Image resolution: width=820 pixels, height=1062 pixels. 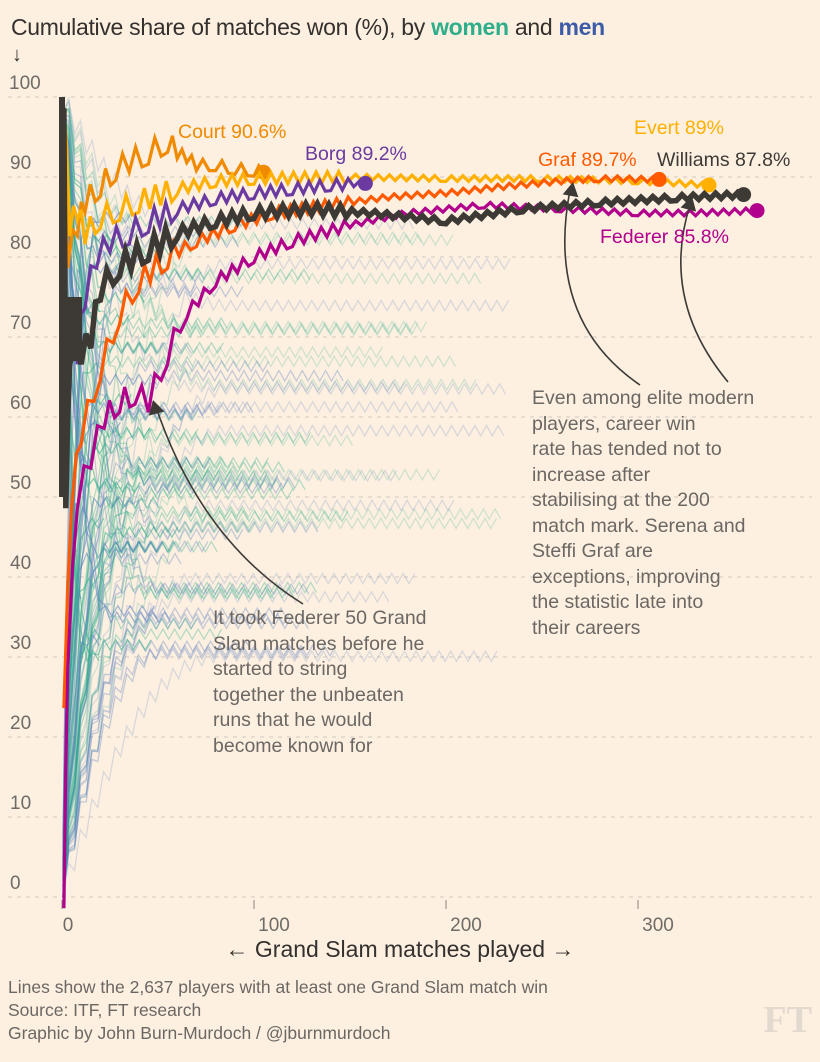 I want to click on annotation-line: rate has tended not to, so click(x=627, y=449).